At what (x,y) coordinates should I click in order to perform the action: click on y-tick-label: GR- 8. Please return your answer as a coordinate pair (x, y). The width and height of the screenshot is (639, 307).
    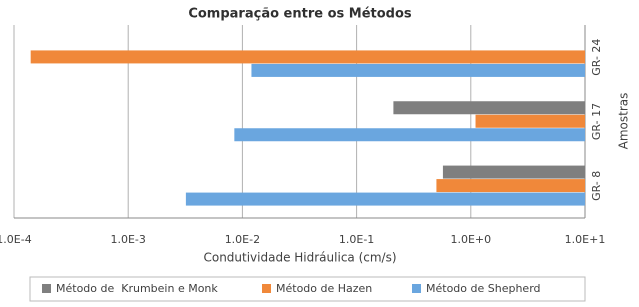
    Looking at the image, I should click on (596, 186).